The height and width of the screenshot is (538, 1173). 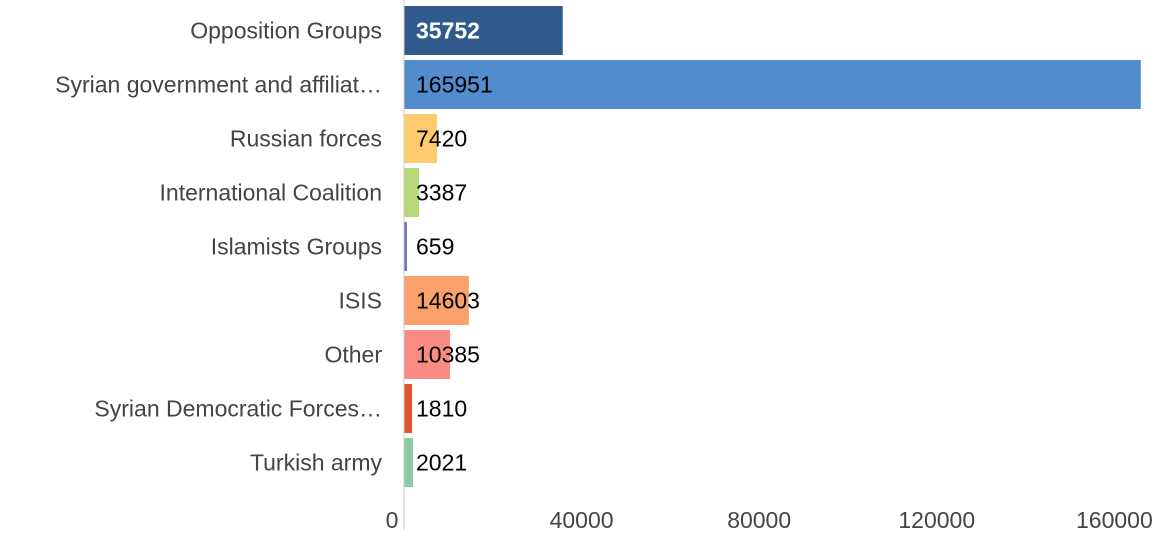 What do you see at coordinates (306, 139) in the screenshot?
I see `category-label-2: Russian forces` at bounding box center [306, 139].